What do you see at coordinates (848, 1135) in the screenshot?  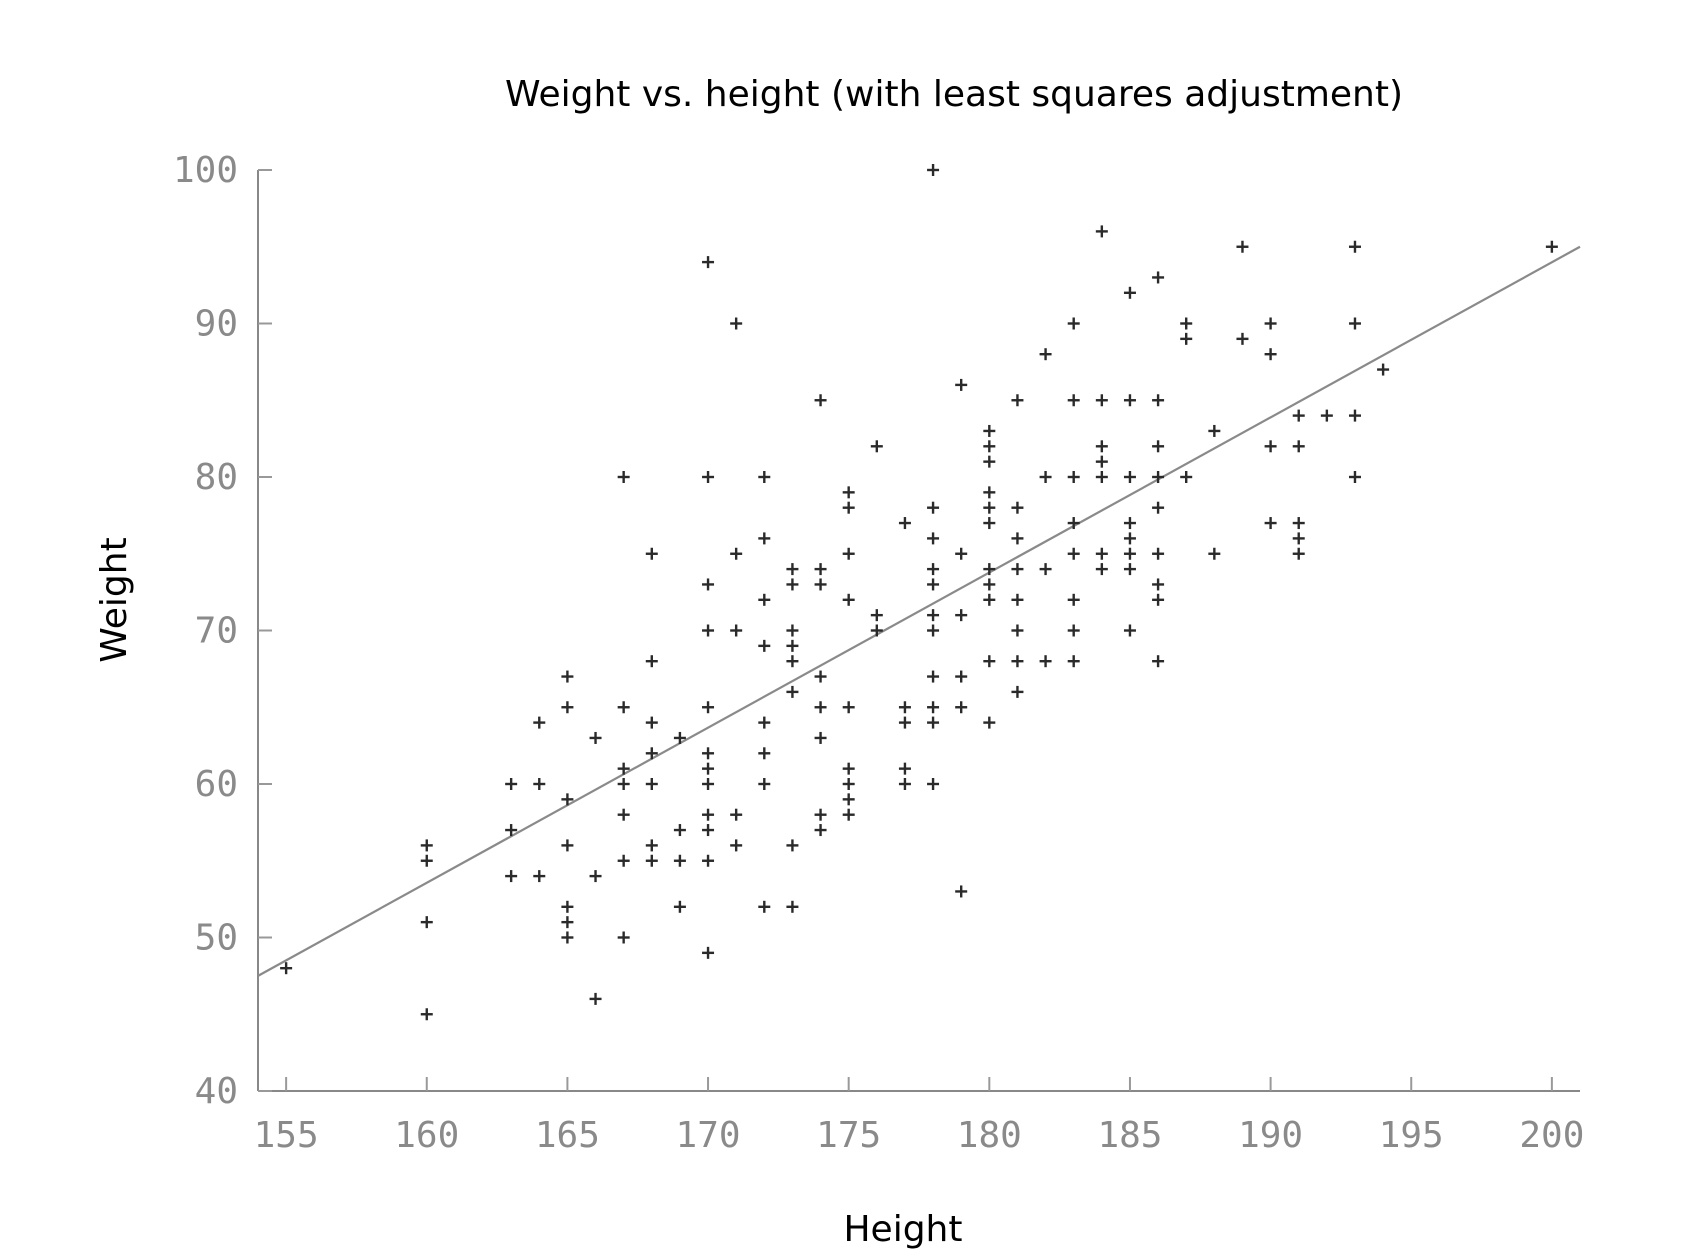 I see `x-tick-label: 175` at bounding box center [848, 1135].